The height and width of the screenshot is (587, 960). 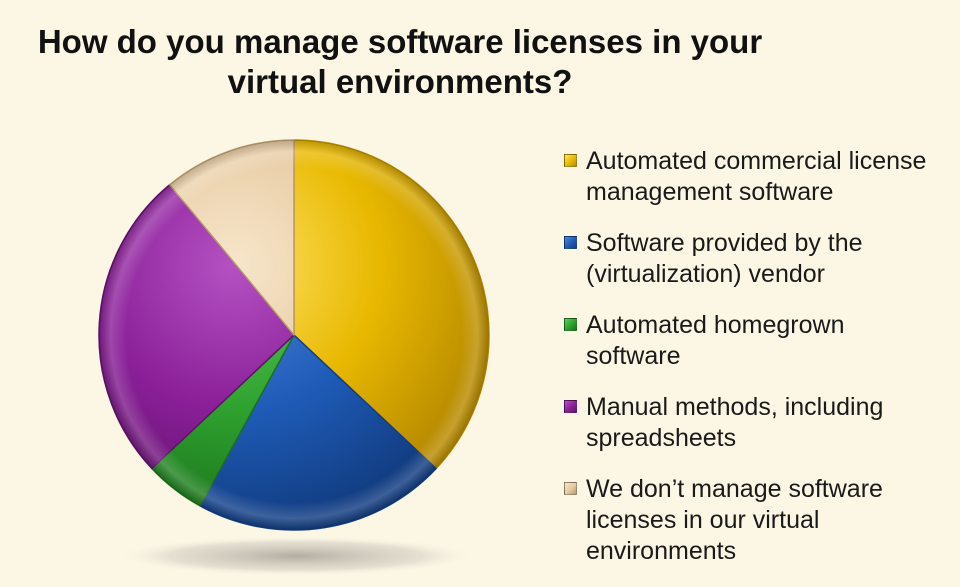 I want to click on legend-label-1-line-1: Automated commercial license, so click(x=756, y=161).